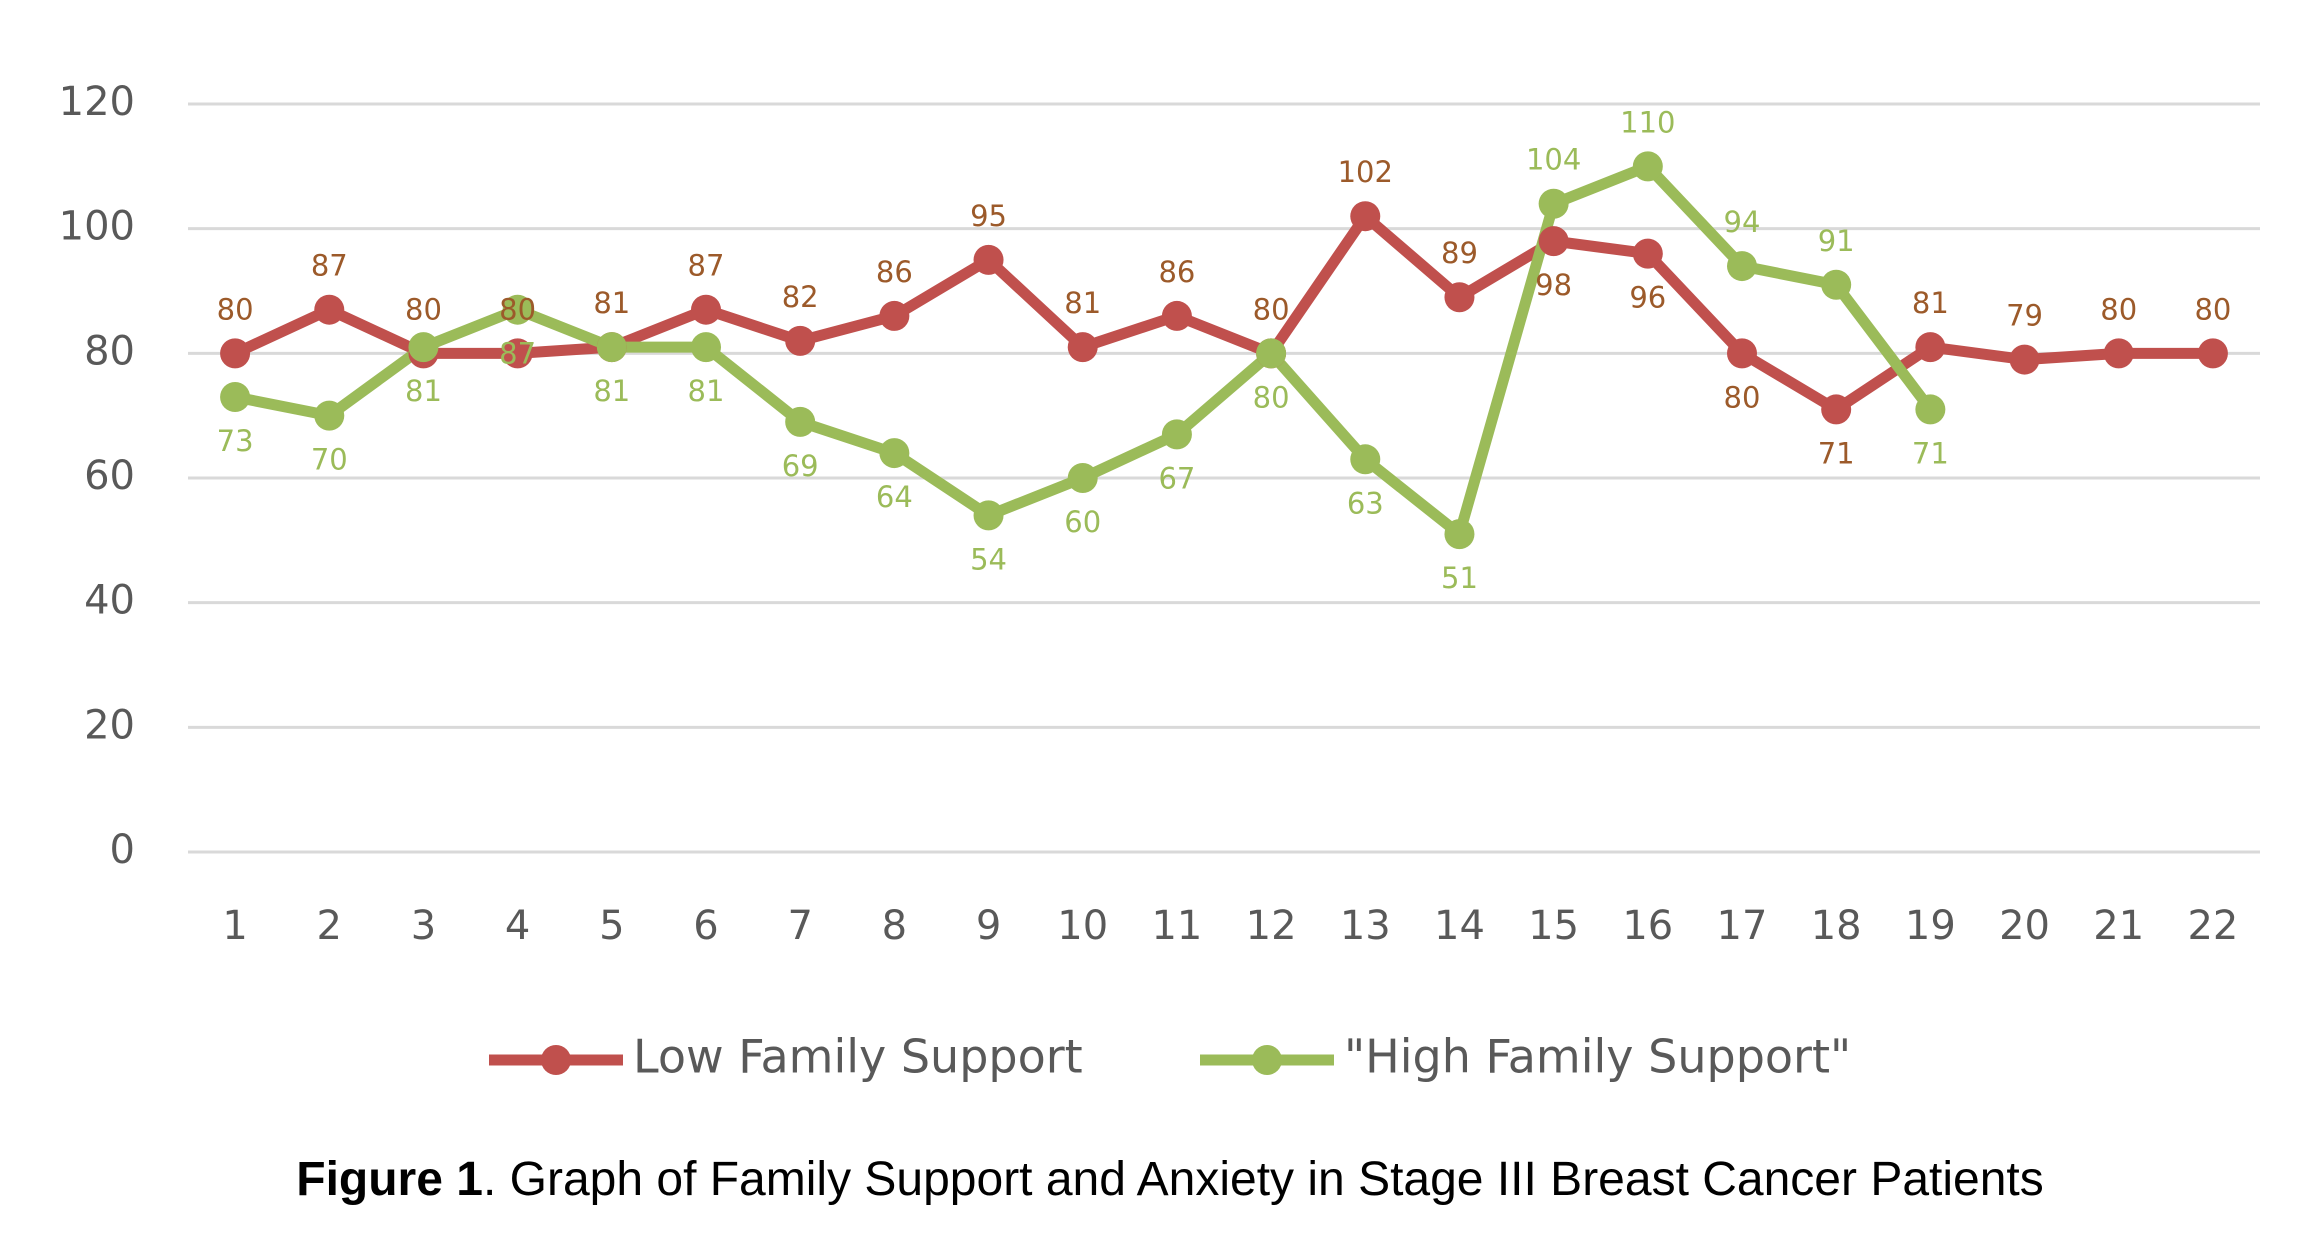 The height and width of the screenshot is (1260, 2306). What do you see at coordinates (1647, 122) in the screenshot?
I see `data-label: 110` at bounding box center [1647, 122].